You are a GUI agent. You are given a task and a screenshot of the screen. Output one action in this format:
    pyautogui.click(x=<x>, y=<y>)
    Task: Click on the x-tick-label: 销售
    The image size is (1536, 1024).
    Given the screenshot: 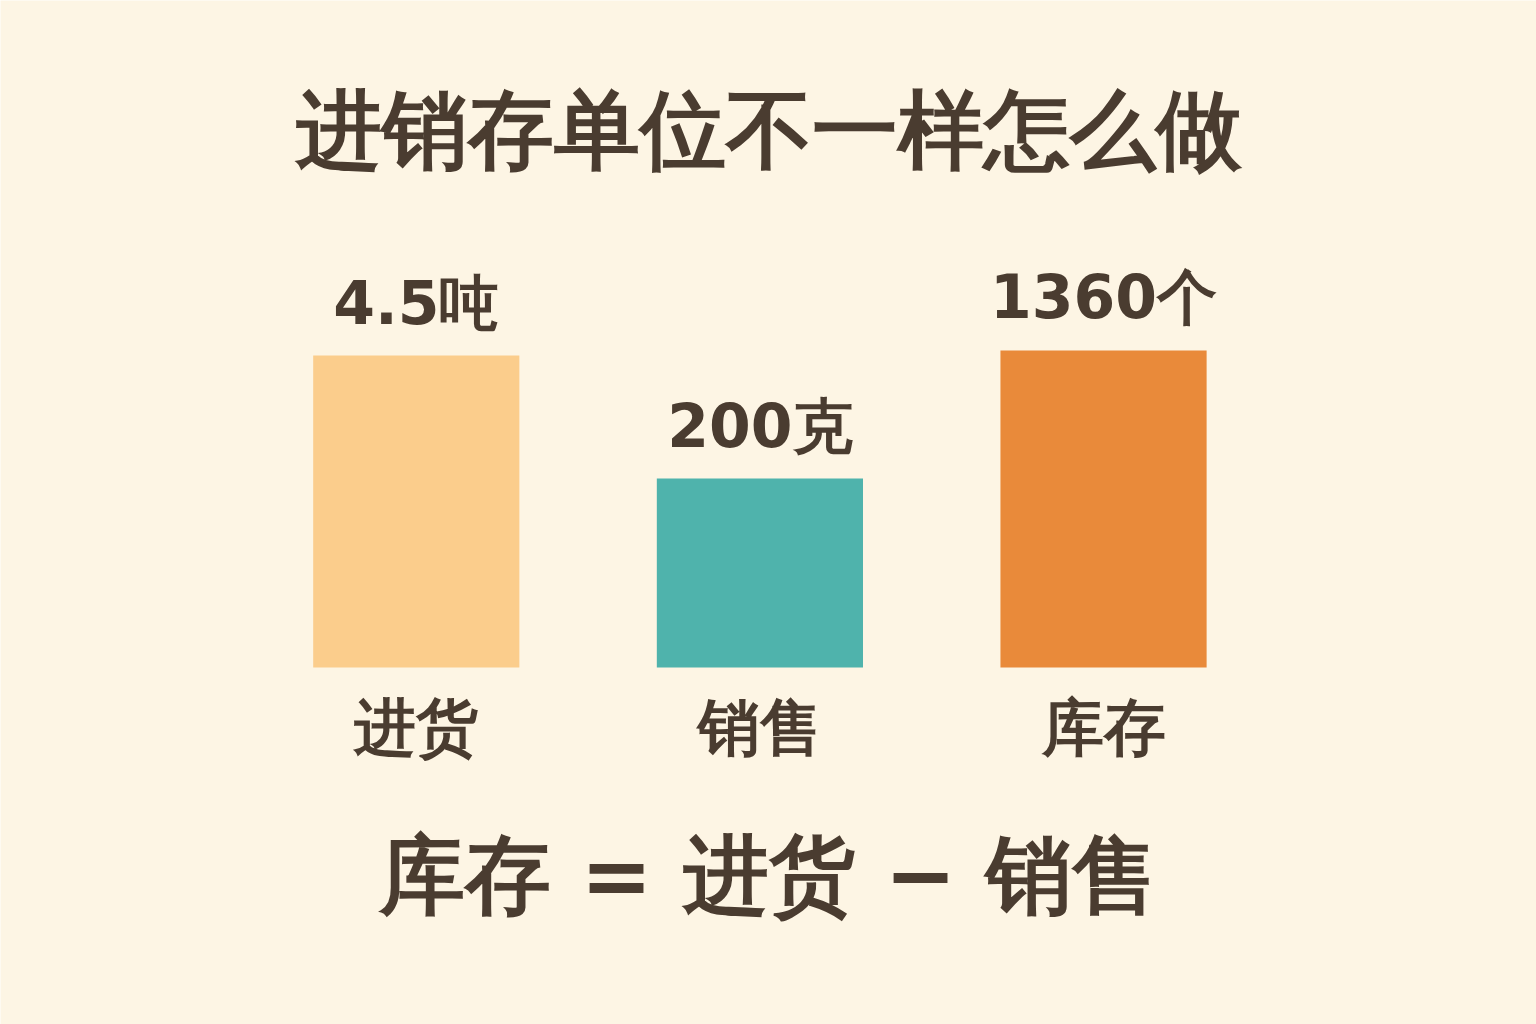 What is the action you would take?
    pyautogui.click(x=758, y=728)
    